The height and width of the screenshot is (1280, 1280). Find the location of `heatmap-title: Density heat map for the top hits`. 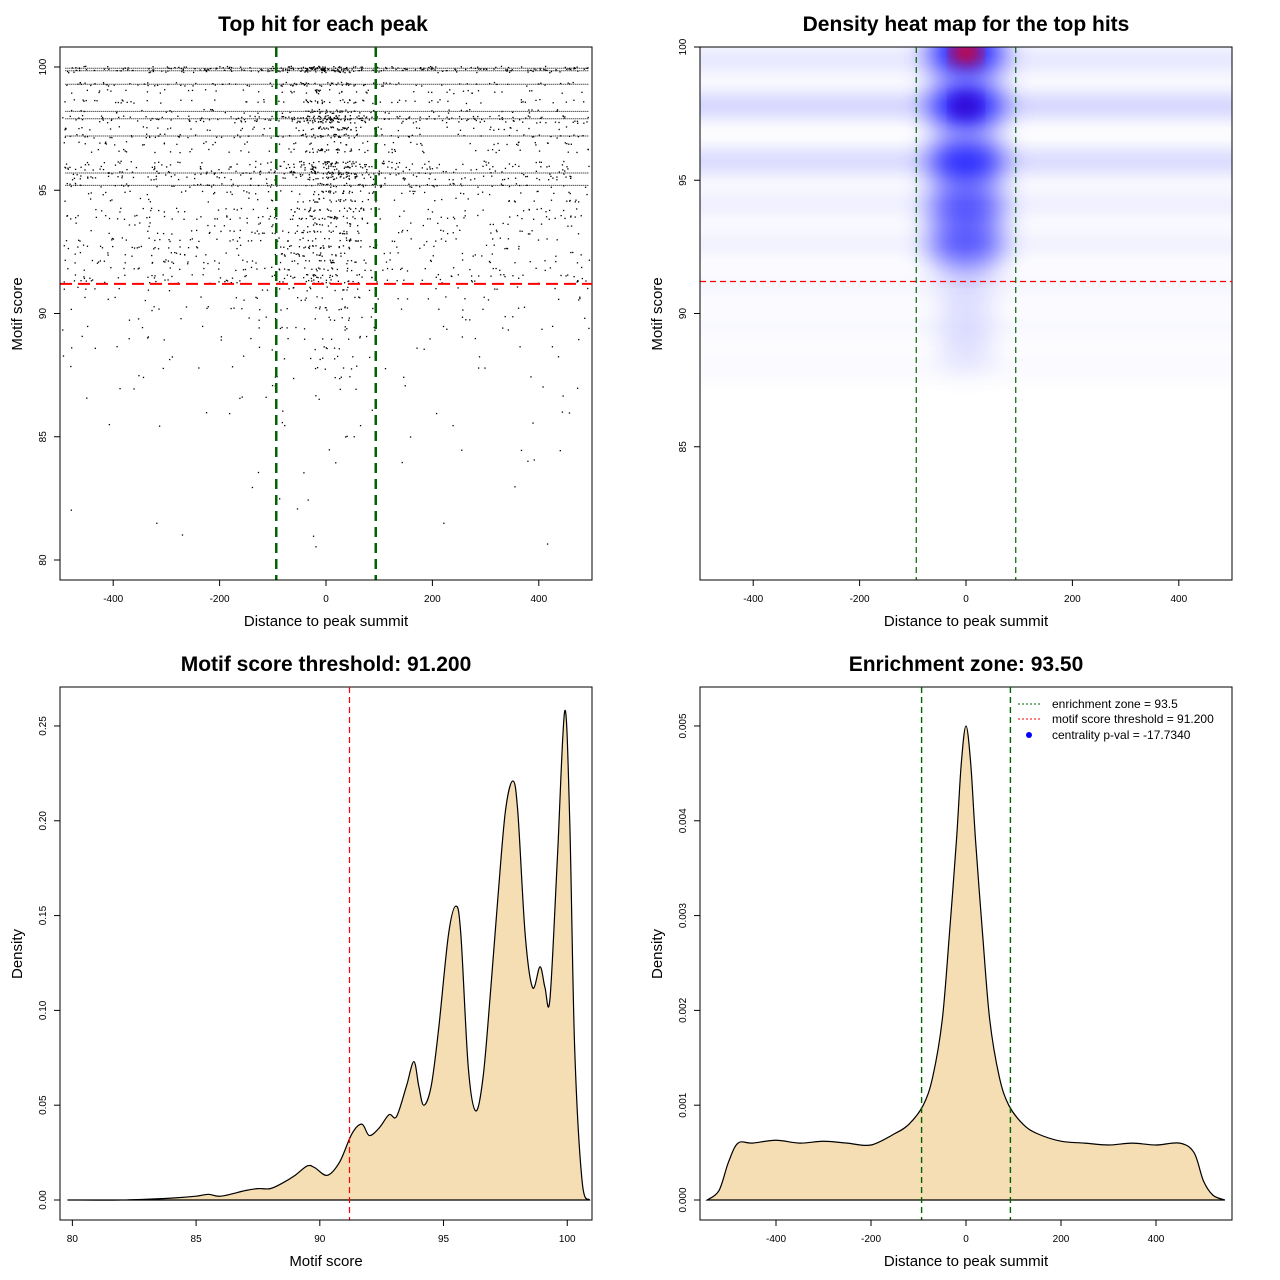

heatmap-title: Density heat map for the top hits is located at coordinates (966, 24).